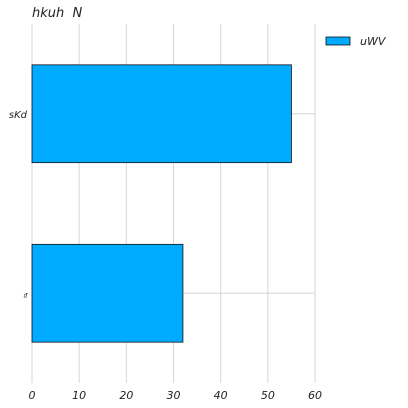 The width and height of the screenshot is (408, 408). Describe the element at coordinates (79, 395) in the screenshot. I see `x-tick-label: 10` at that location.